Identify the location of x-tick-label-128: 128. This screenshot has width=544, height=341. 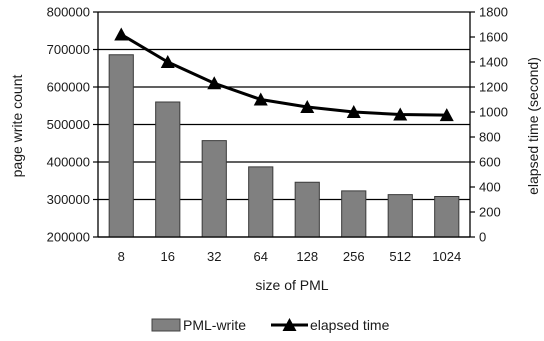
(307, 256).